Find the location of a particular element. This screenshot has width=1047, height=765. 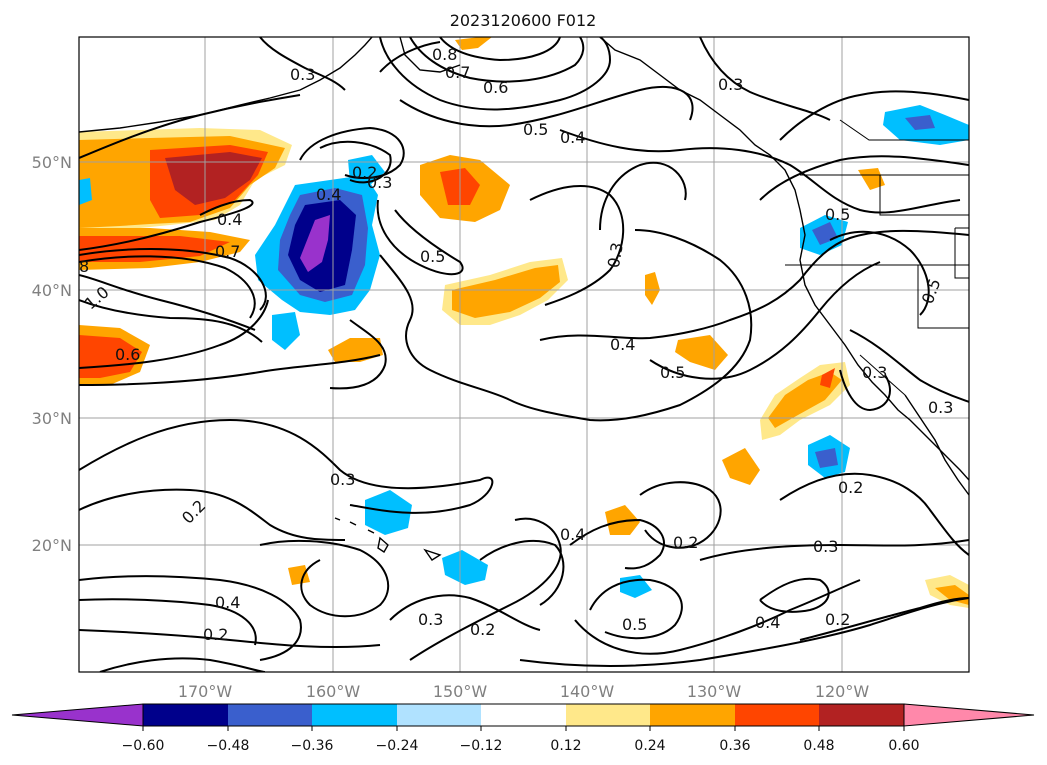

coastline-aleutians is located at coordinates (226, 85).